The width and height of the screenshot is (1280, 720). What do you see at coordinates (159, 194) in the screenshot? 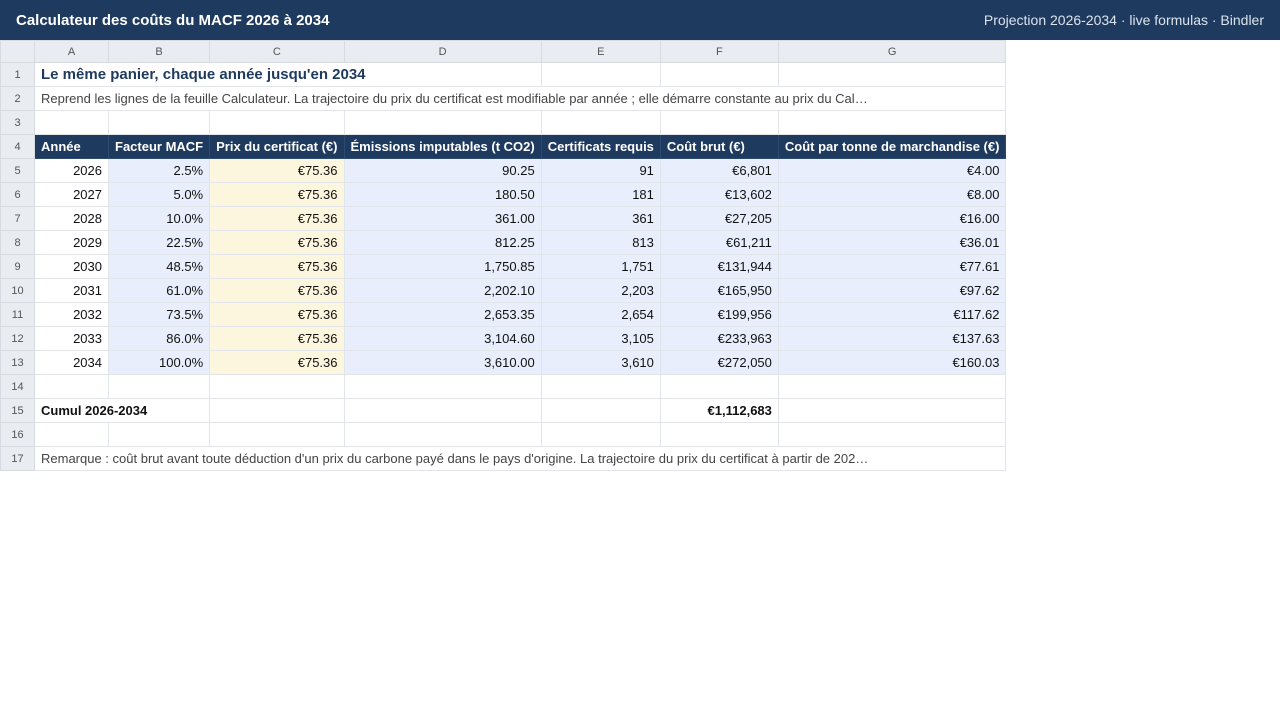
I see `cell-facteur: 5.0%` at bounding box center [159, 194].